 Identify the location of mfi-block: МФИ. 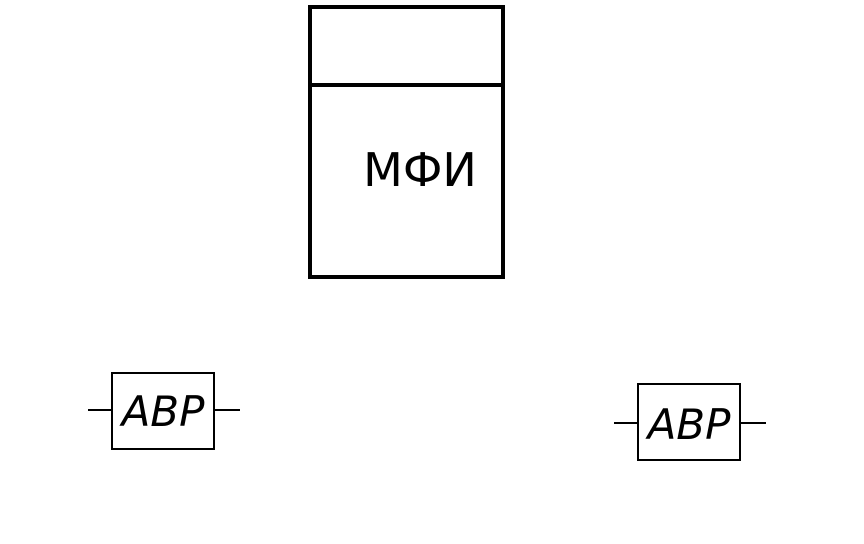
(406, 142).